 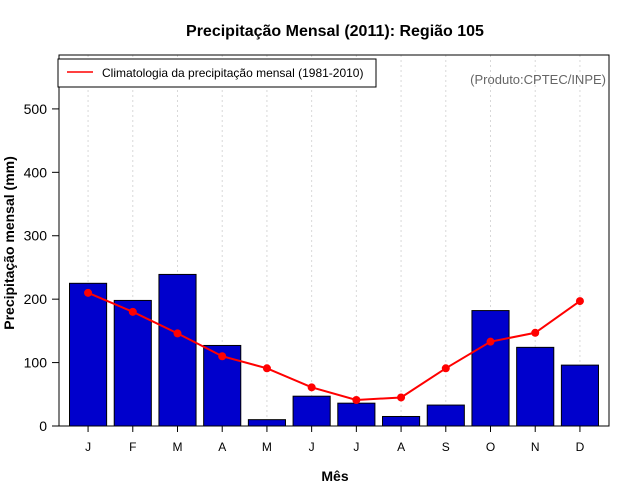 I want to click on legend-box, so click(x=217, y=73).